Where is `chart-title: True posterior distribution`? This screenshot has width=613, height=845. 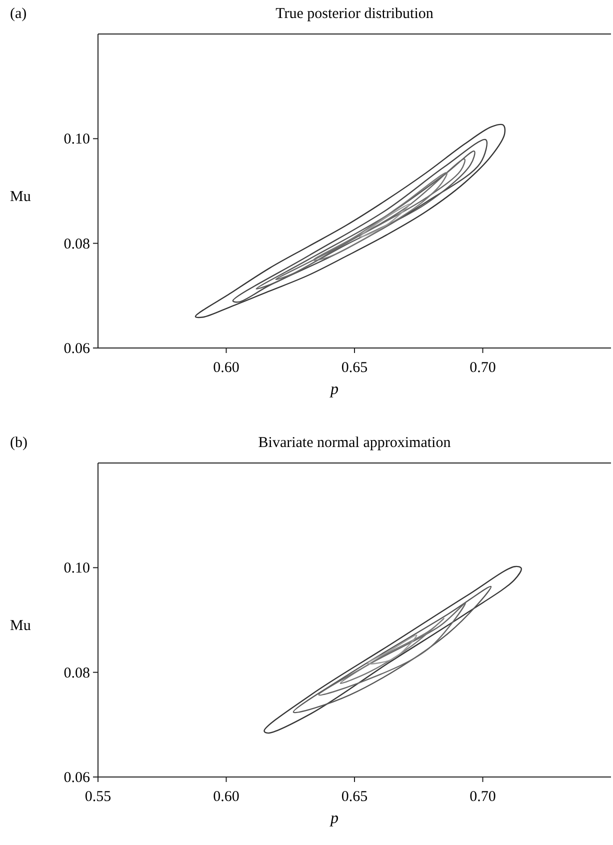
chart-title: True posterior distribution is located at coordinates (355, 14).